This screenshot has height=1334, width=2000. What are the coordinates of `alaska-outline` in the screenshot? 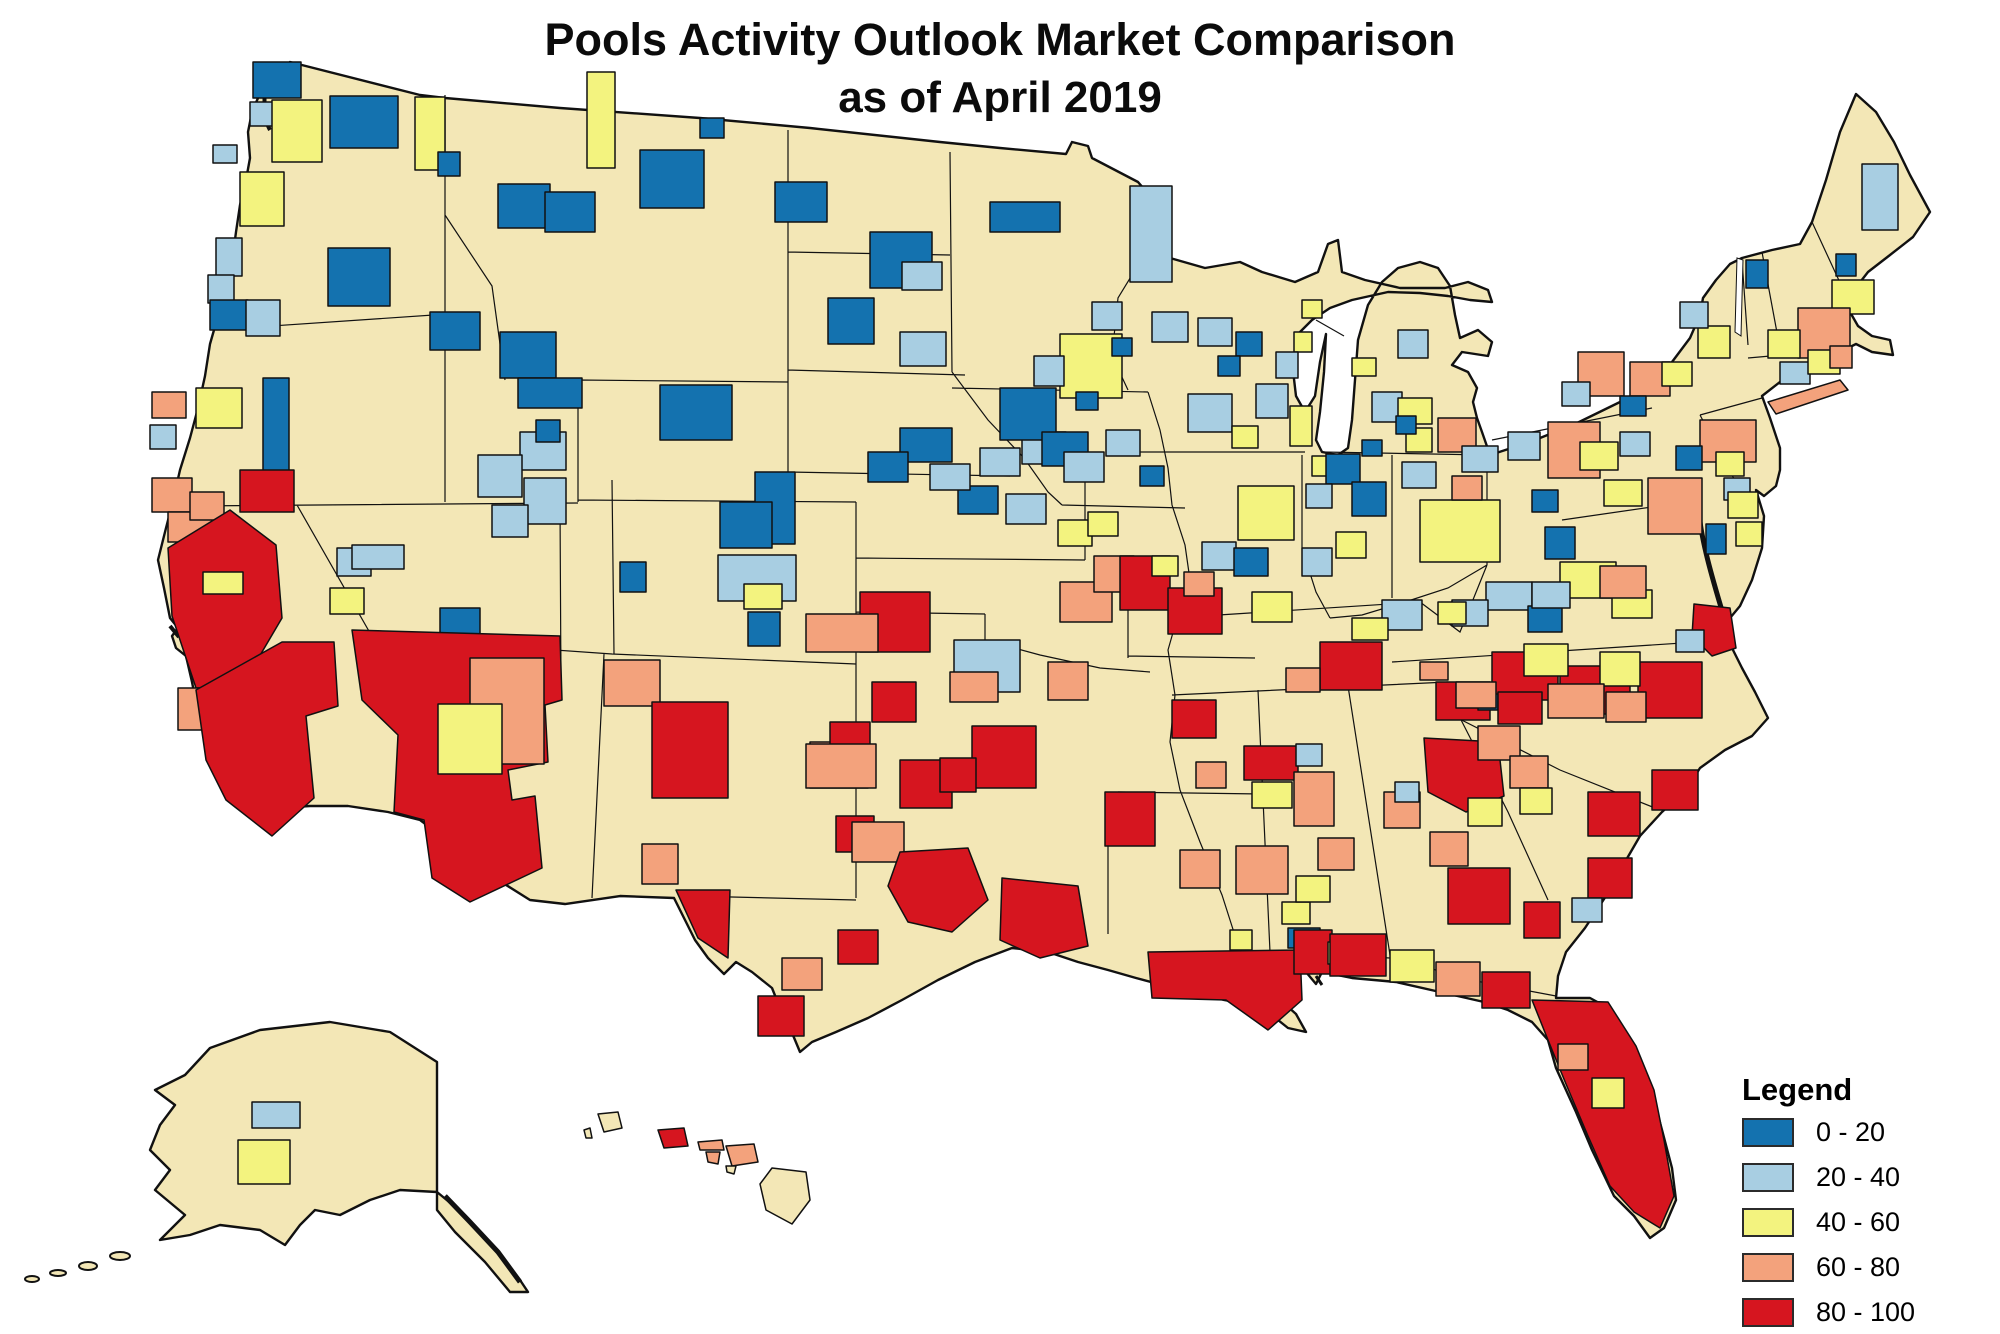 It's located at (339, 1157).